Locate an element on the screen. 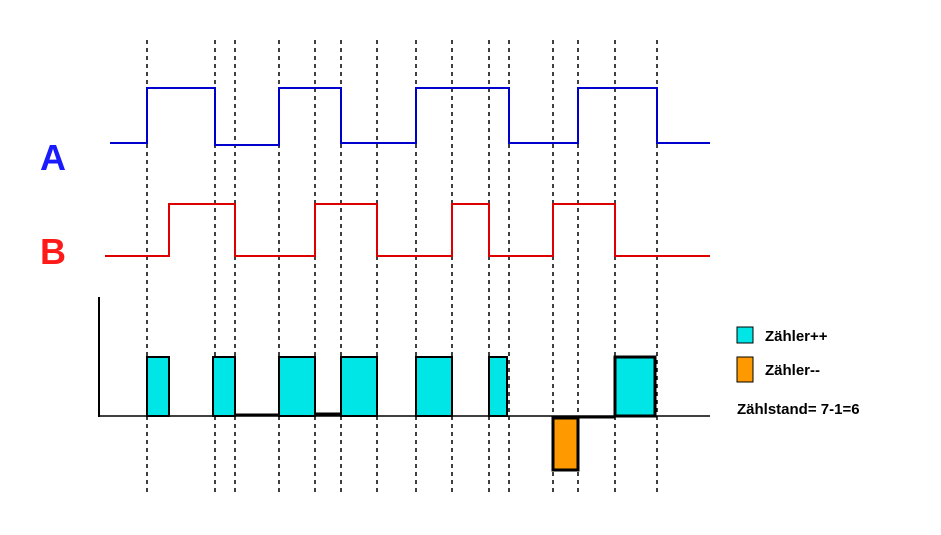 Image resolution: width=941 pixels, height=535 pixels. legend-label: Zähler++ is located at coordinates (796, 336).